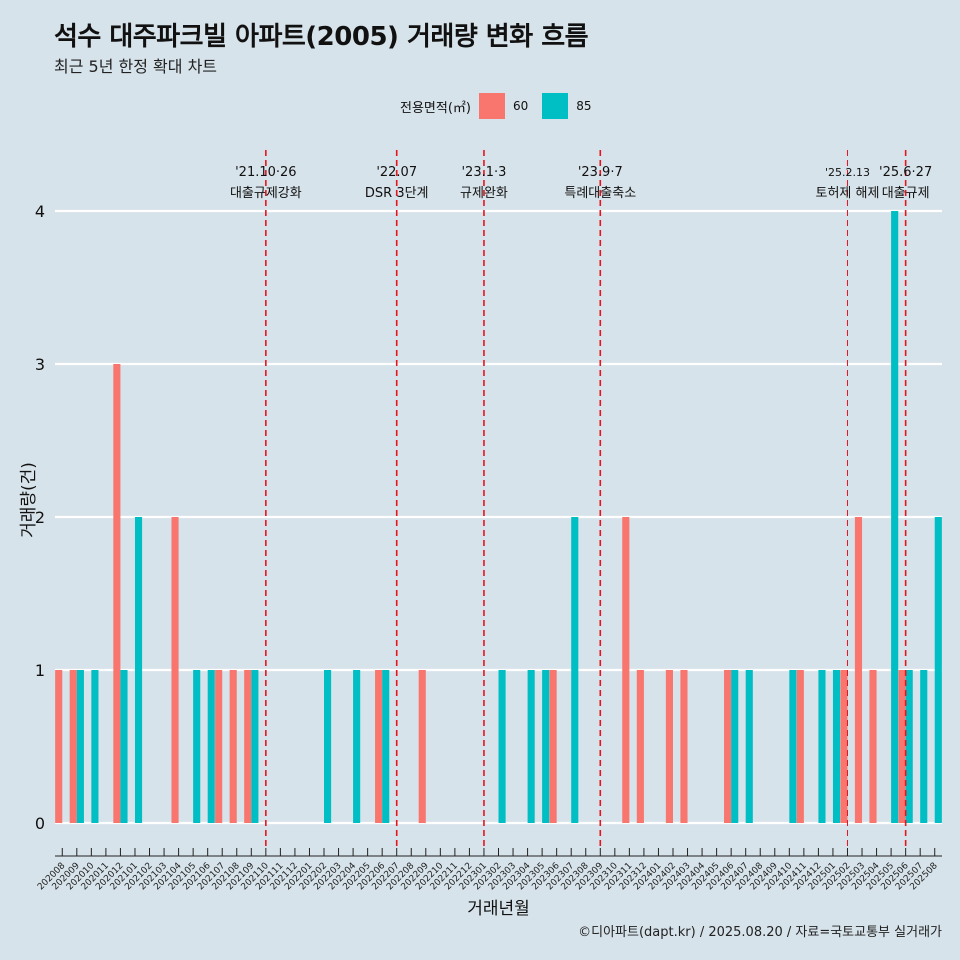 The width and height of the screenshot is (960, 960). What do you see at coordinates (906, 193) in the screenshot?
I see `event-desc-label: 대출규제` at bounding box center [906, 193].